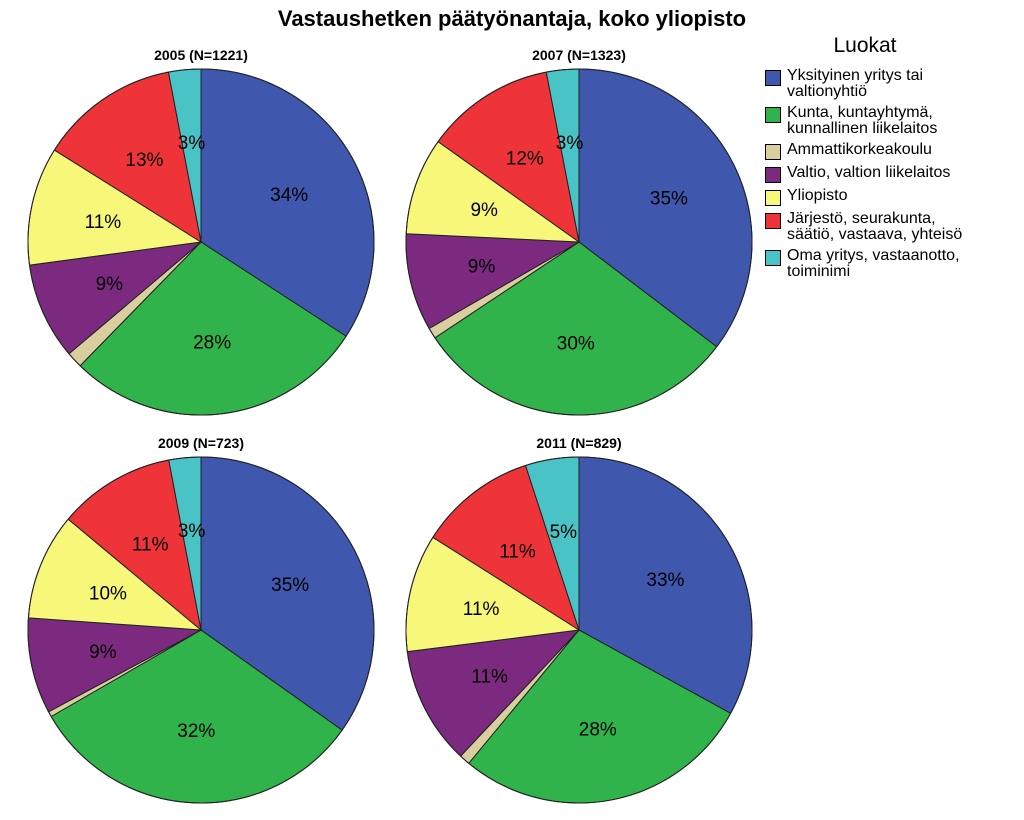 Image resolution: width=1024 pixels, height=820 pixels. I want to click on legend-title: Luokat, so click(865, 45).